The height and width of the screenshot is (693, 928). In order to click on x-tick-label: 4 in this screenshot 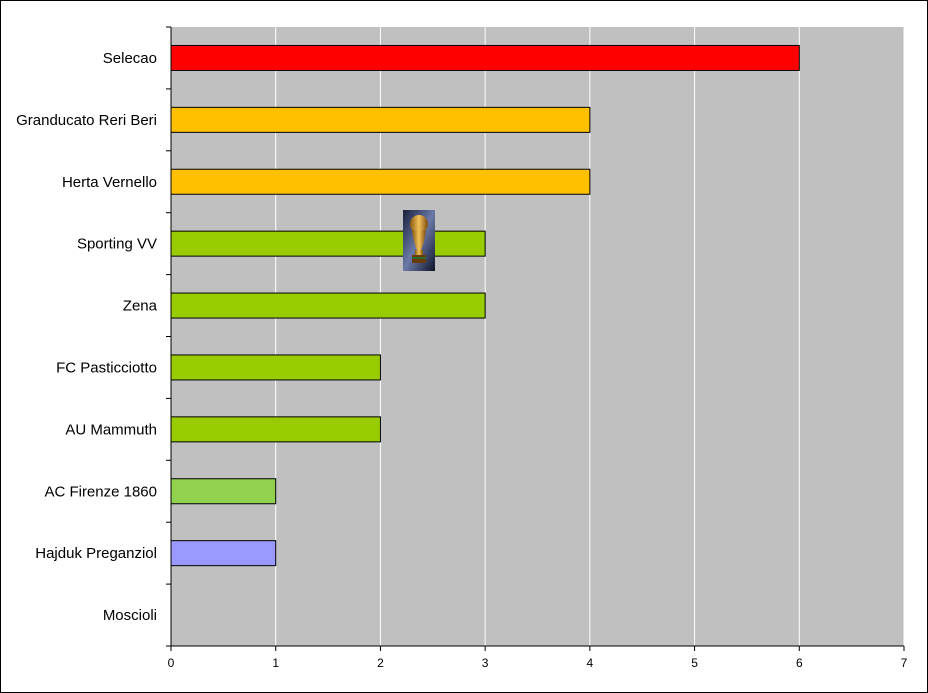, I will do `click(590, 663)`.